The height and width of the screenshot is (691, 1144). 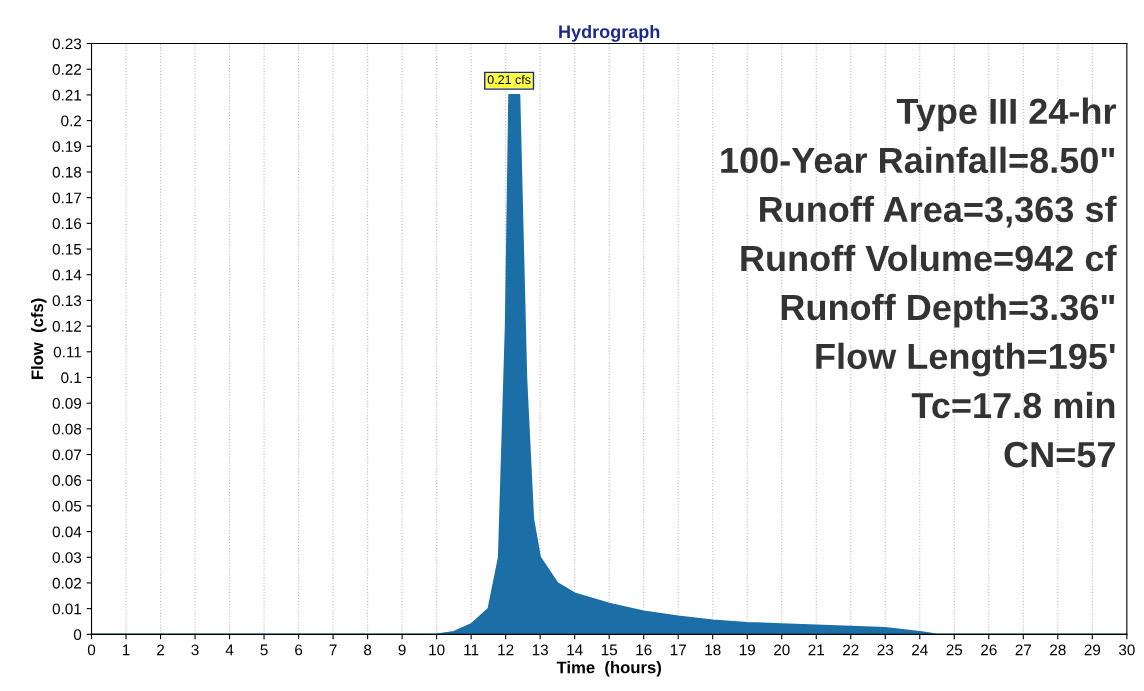 I want to click on x-tick-label: 4, so click(x=229, y=650).